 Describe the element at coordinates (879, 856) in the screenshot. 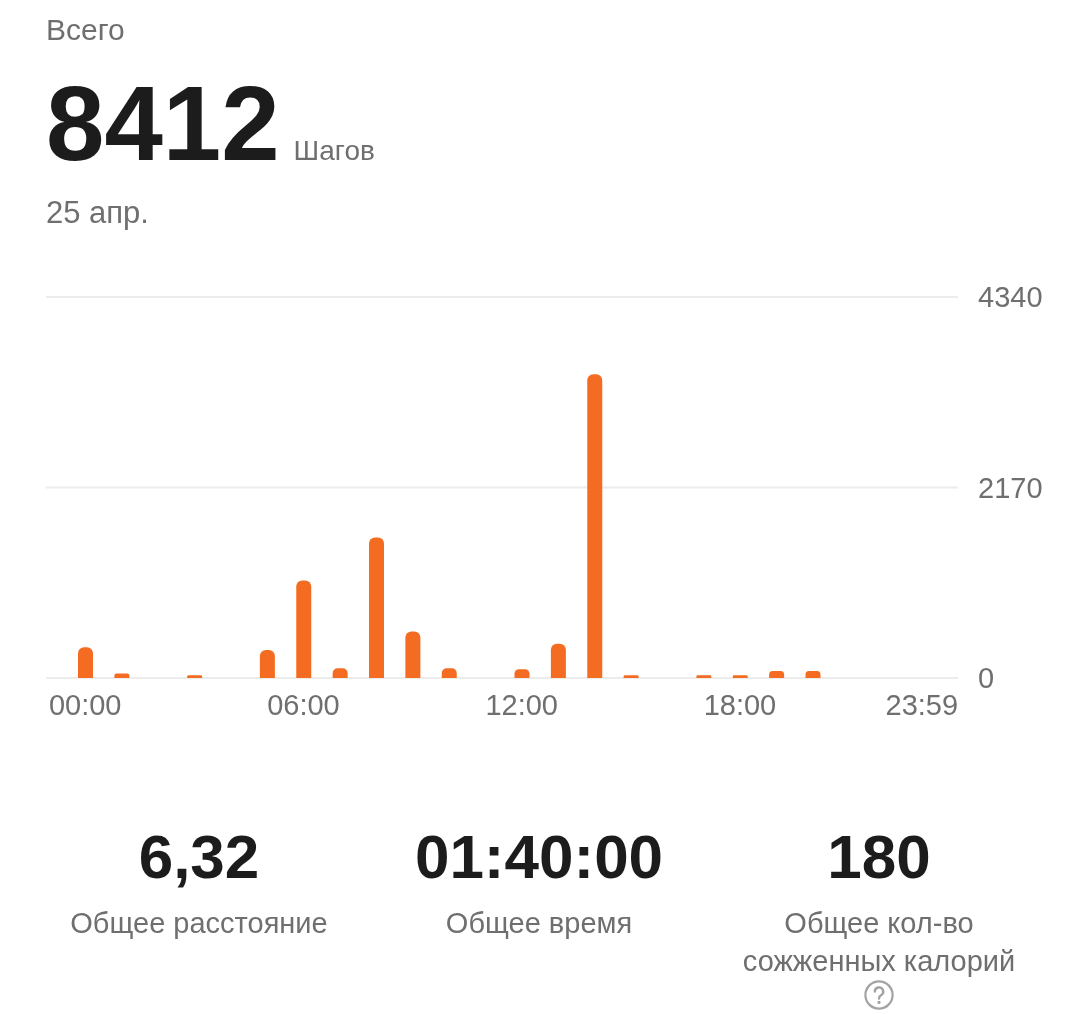

I see `text: 180` at that location.